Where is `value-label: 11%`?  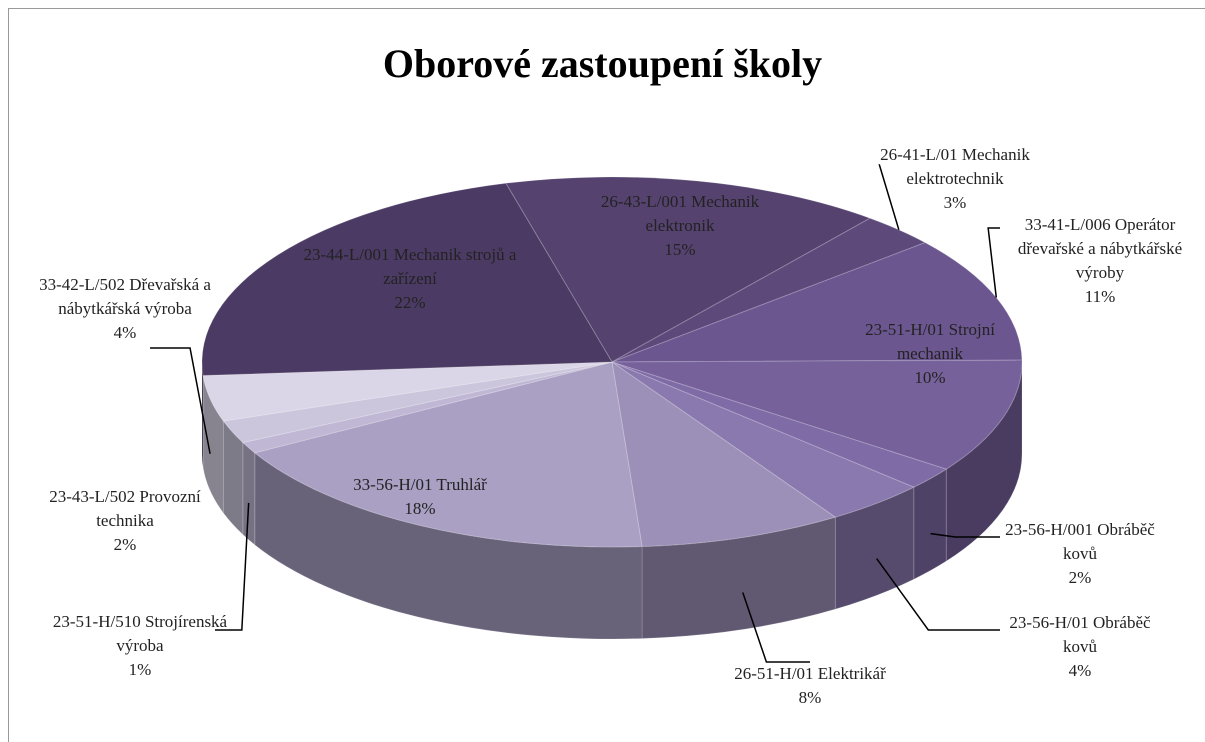 value-label: 11% is located at coordinates (1100, 296).